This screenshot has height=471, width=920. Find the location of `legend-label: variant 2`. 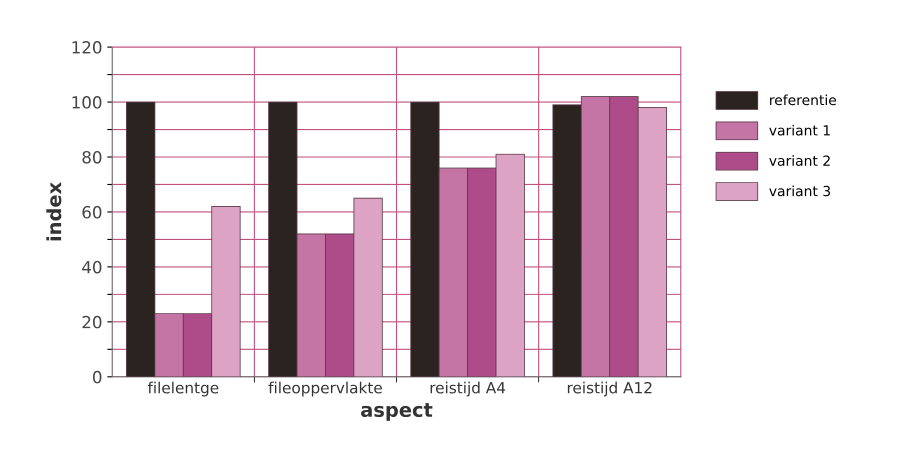

legend-label: variant 2 is located at coordinates (799, 160).